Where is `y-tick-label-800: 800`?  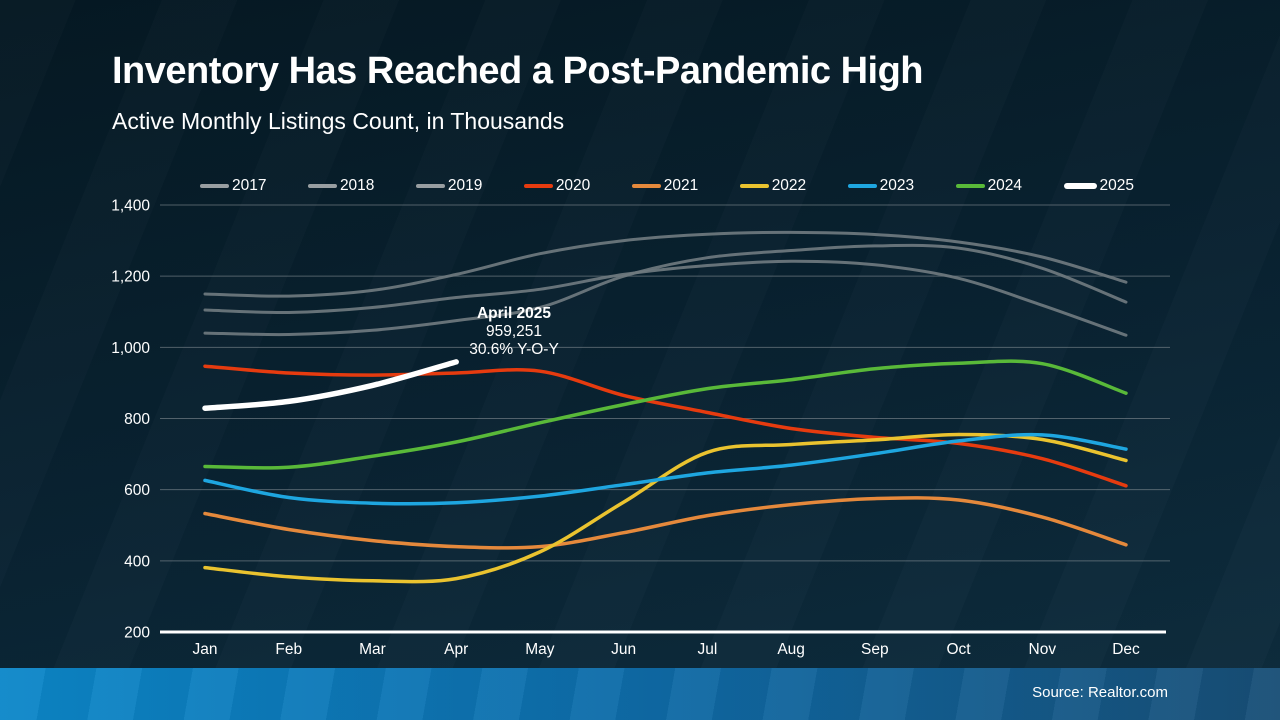
y-tick-label-800: 800 is located at coordinates (137, 419).